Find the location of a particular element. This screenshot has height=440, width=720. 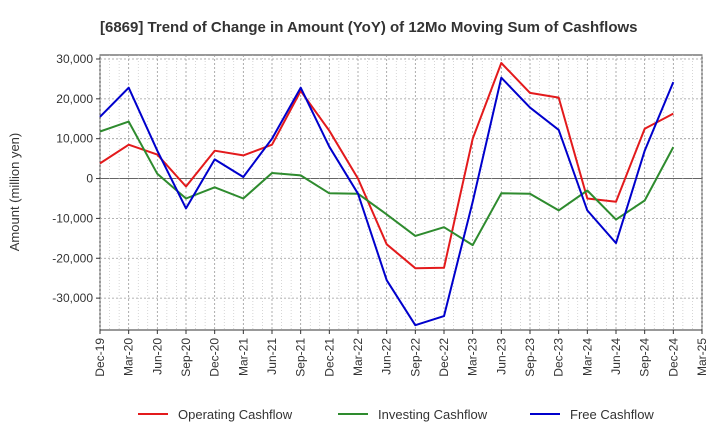

x-tick-label: Mar-20 is located at coordinates (129, 357).